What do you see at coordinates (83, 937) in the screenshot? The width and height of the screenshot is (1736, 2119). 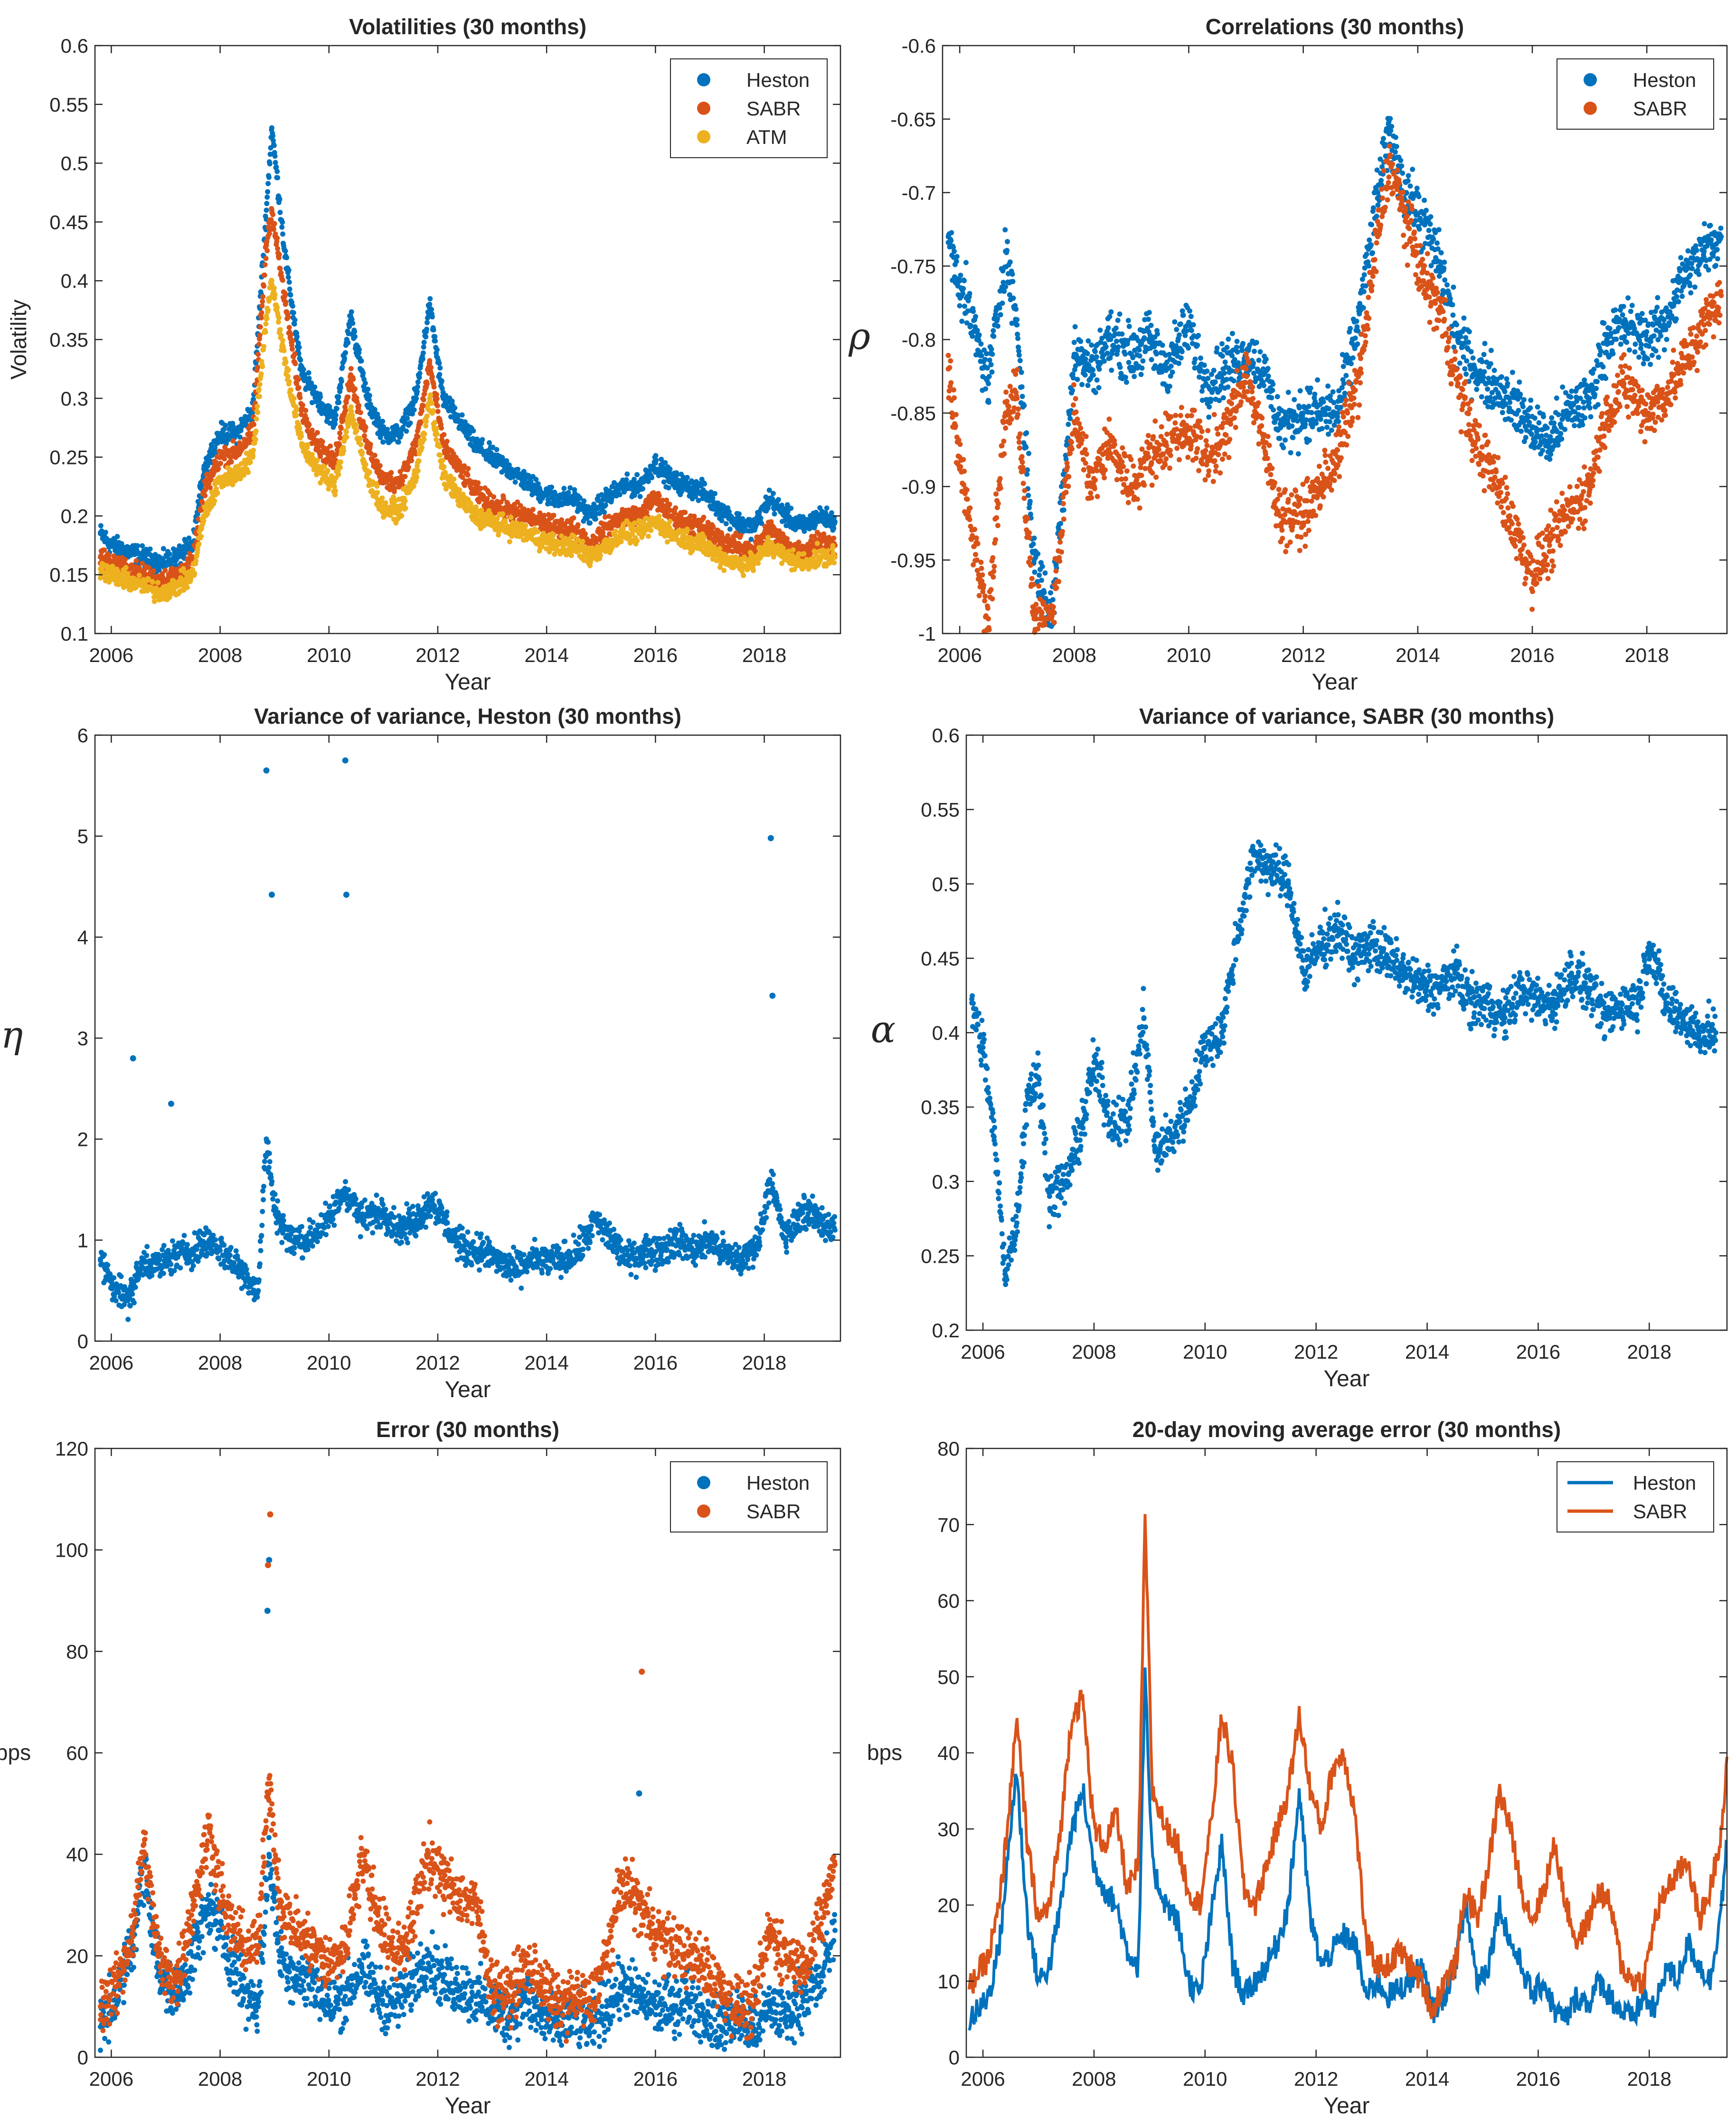 I see `y-tick-label: 4` at bounding box center [83, 937].